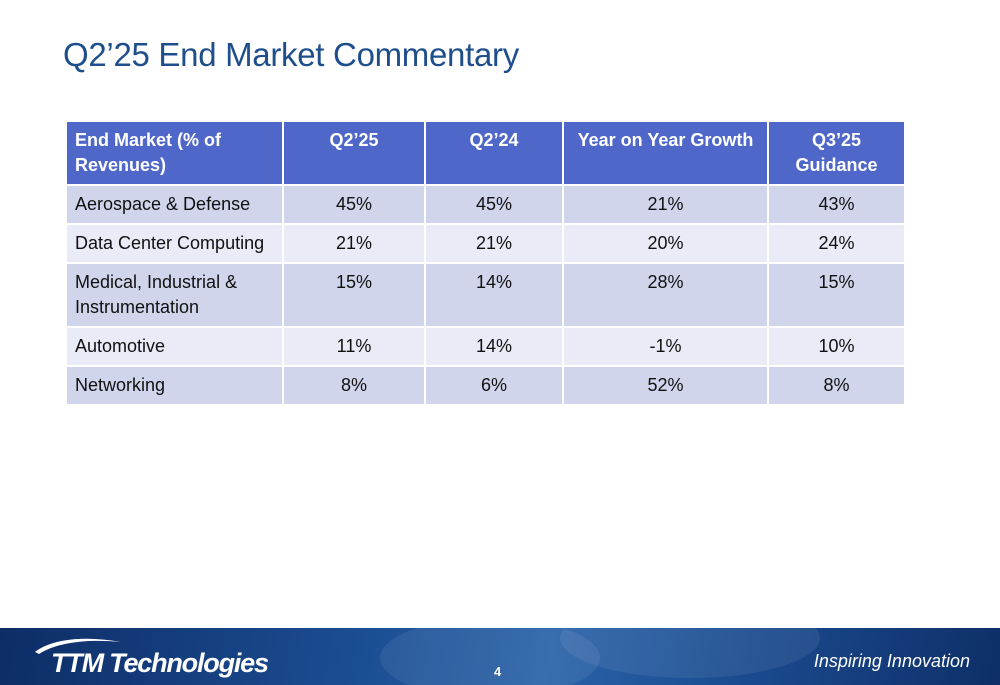 This screenshot has width=1000, height=685. I want to click on tagline: Inspiring Innovation, so click(891, 661).